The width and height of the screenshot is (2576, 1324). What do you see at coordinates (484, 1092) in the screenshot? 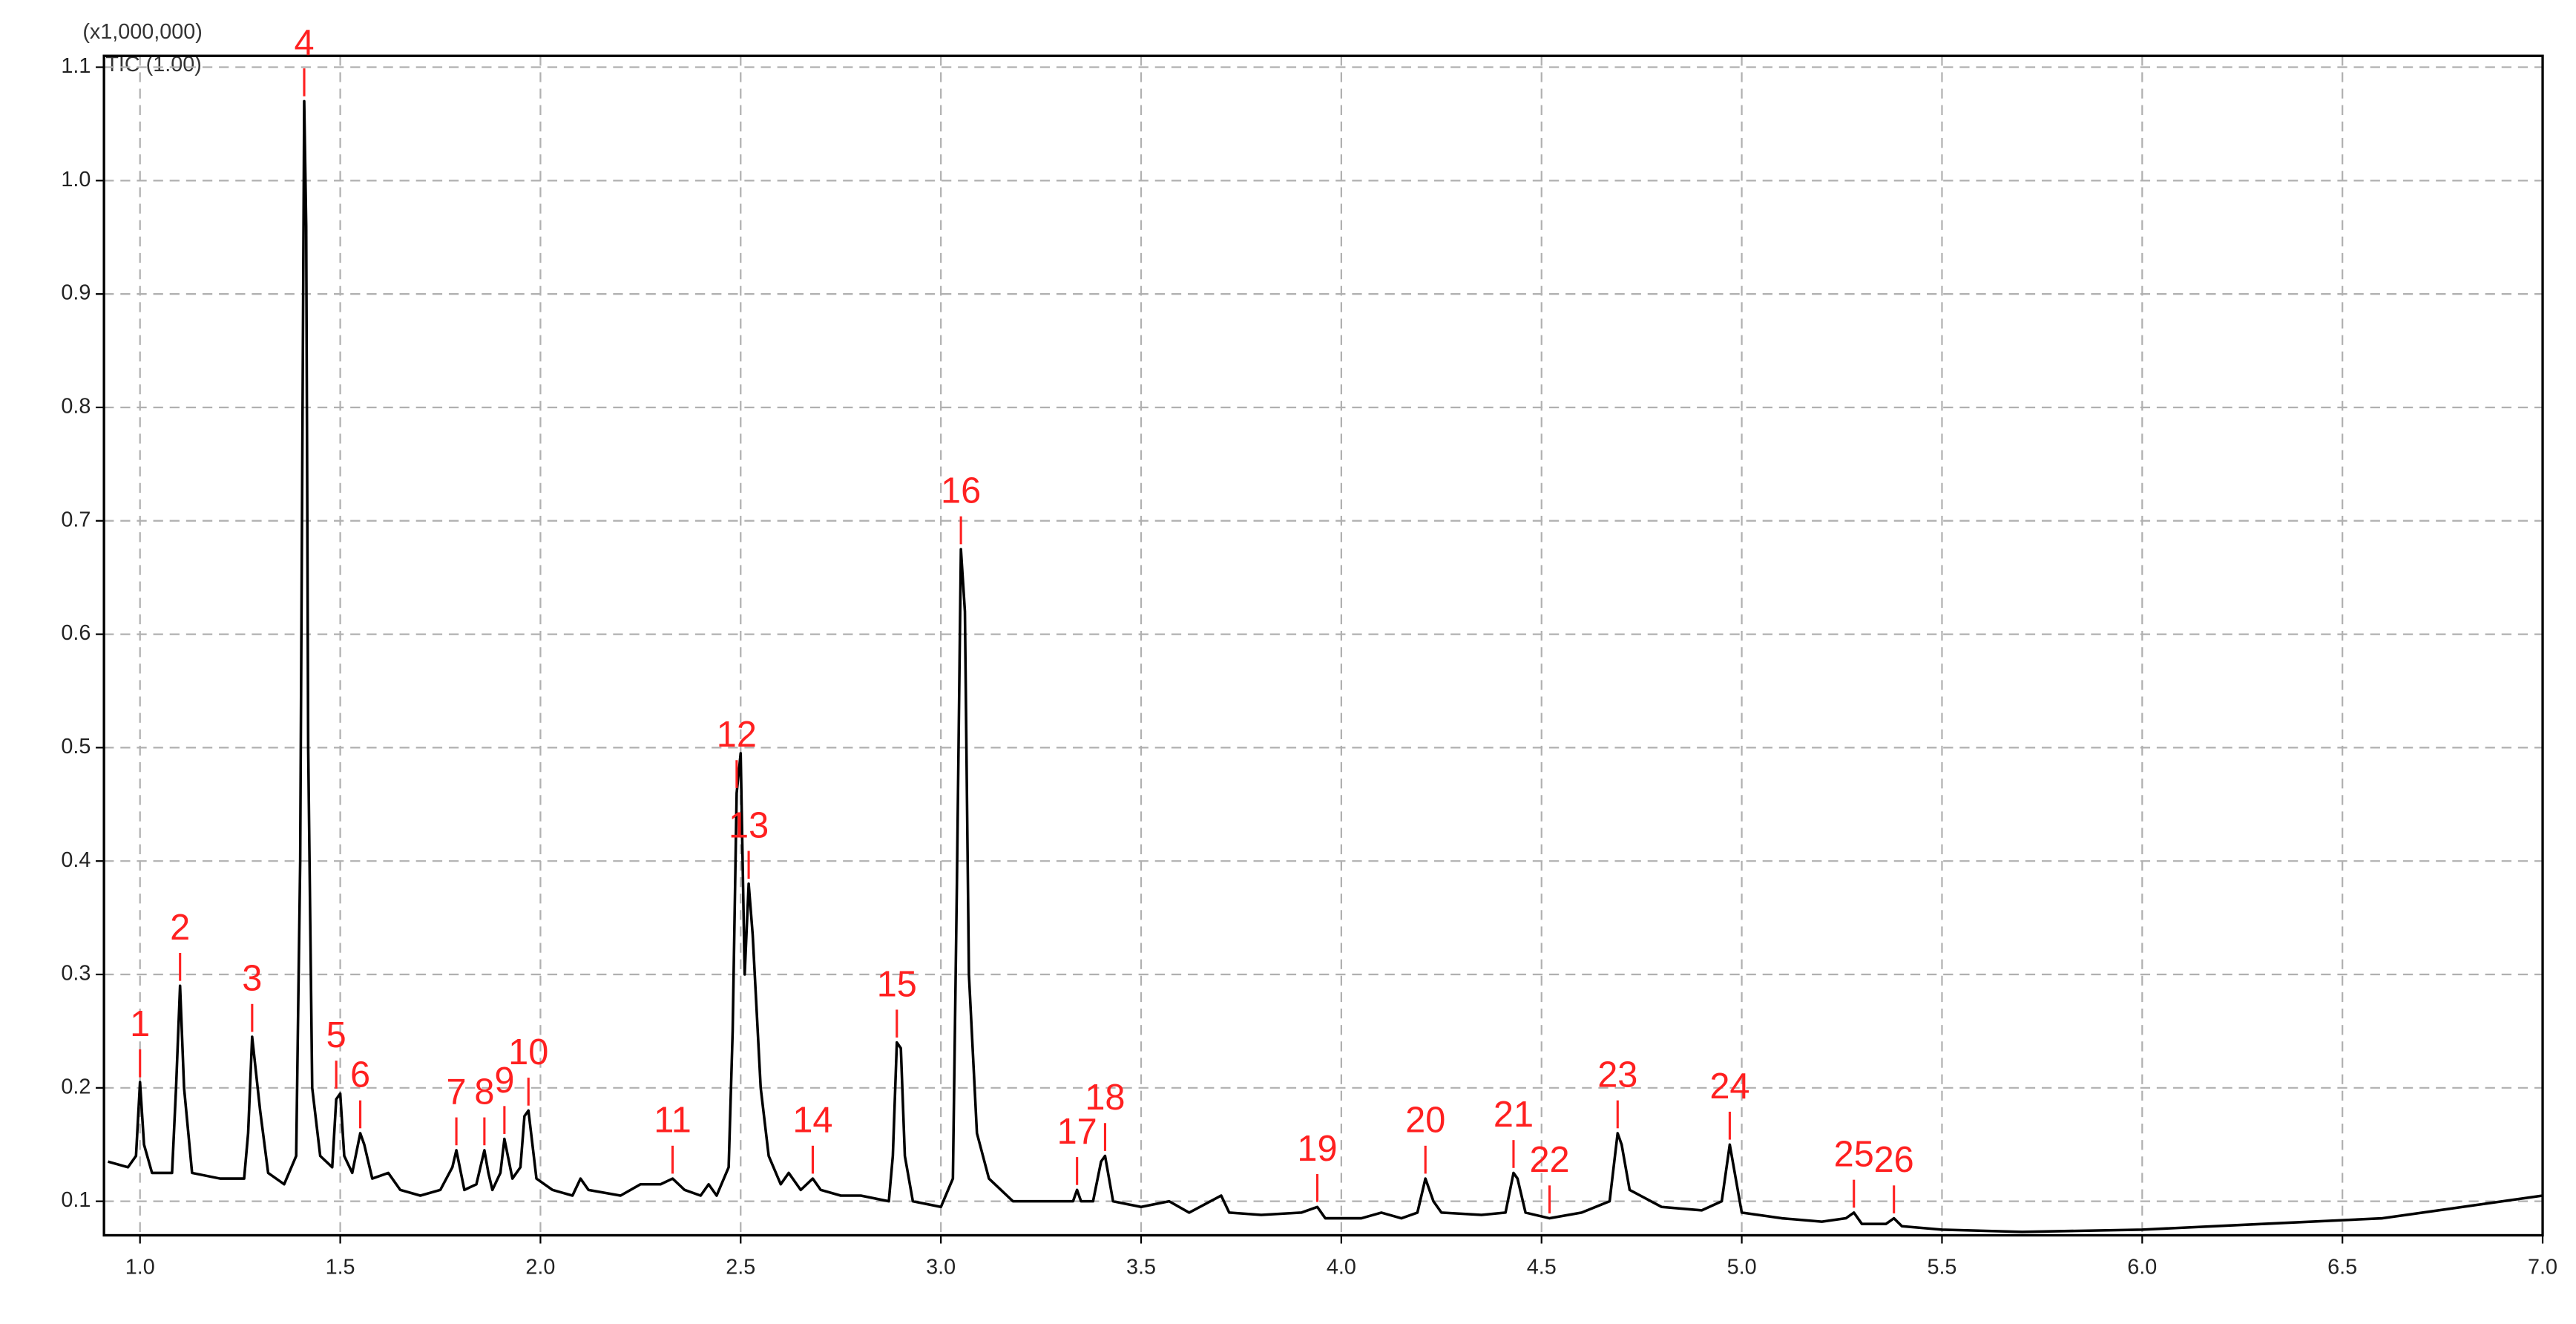
I see `annotation-label: 8` at bounding box center [484, 1092].